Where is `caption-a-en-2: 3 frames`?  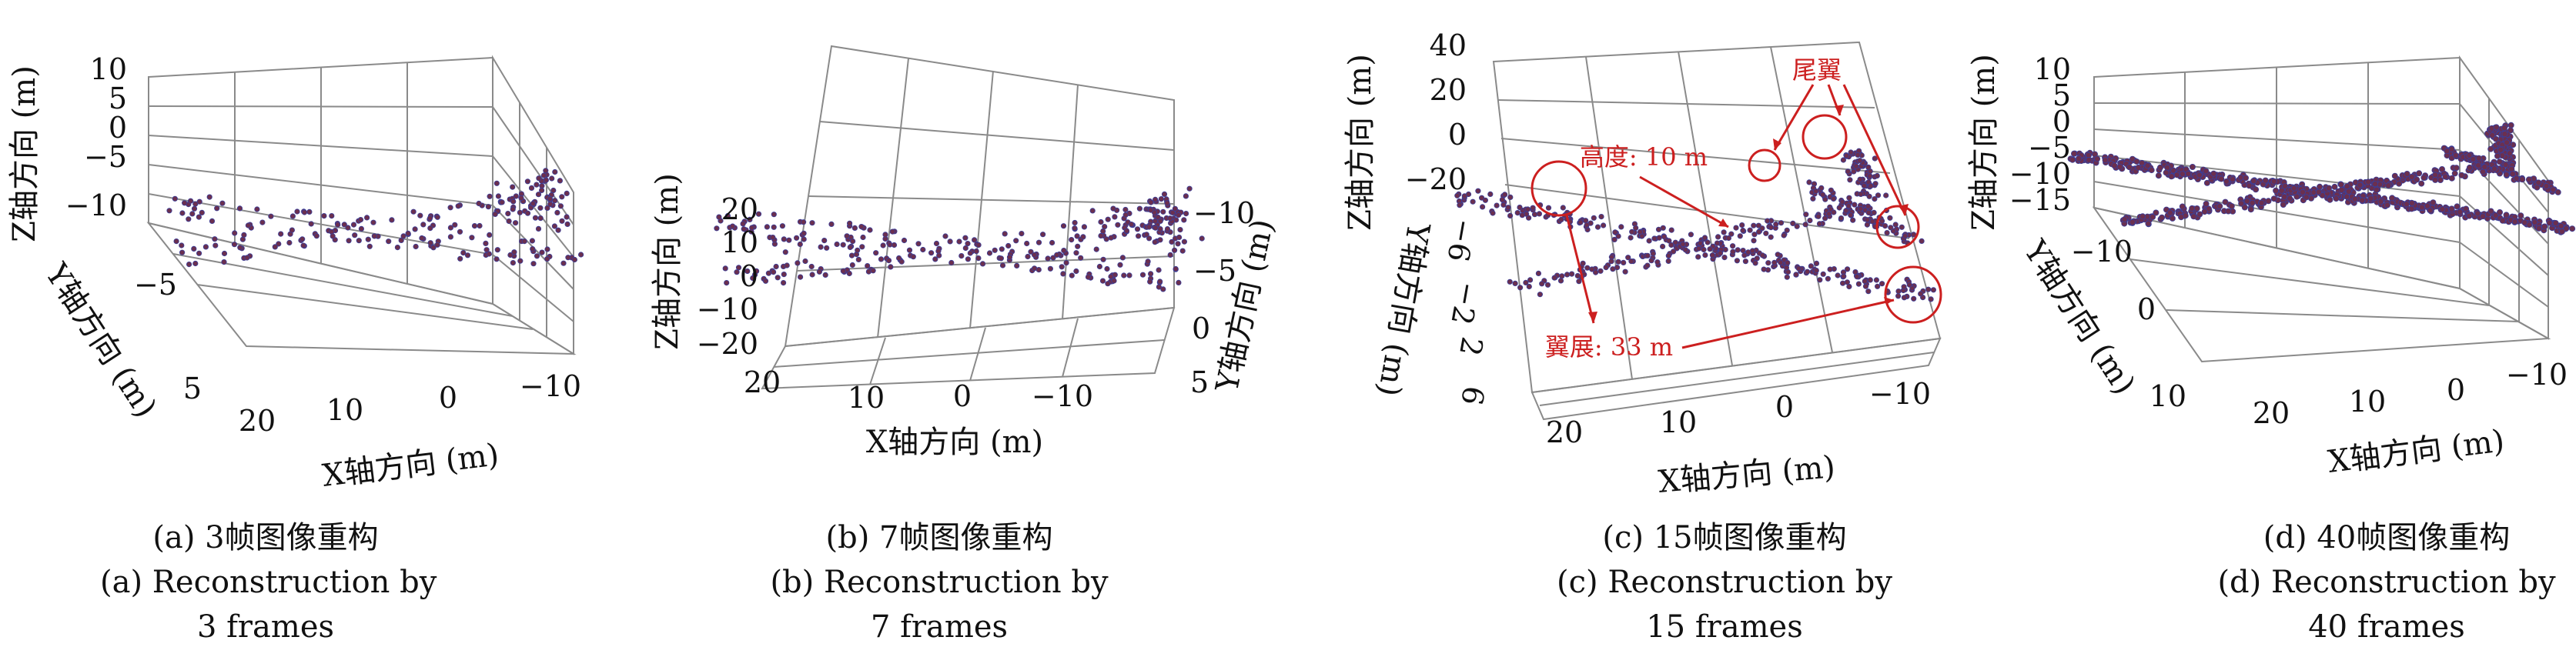
caption-a-en-2: 3 frames is located at coordinates (266, 627).